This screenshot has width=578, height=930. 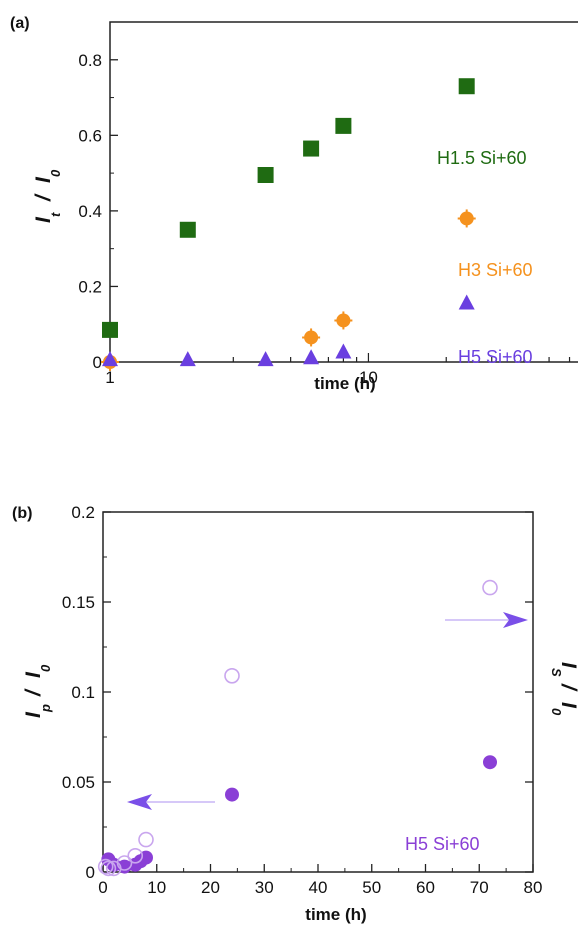 I want to click on panel-a-xlabel: time (h), so click(x=344, y=383).